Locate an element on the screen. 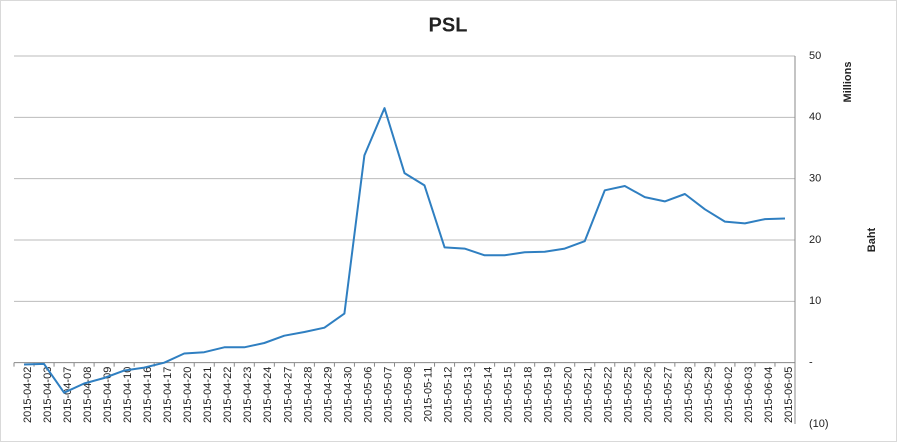 The image size is (897, 442). x-tick-label: 2015-05-28 is located at coordinates (689, 395).